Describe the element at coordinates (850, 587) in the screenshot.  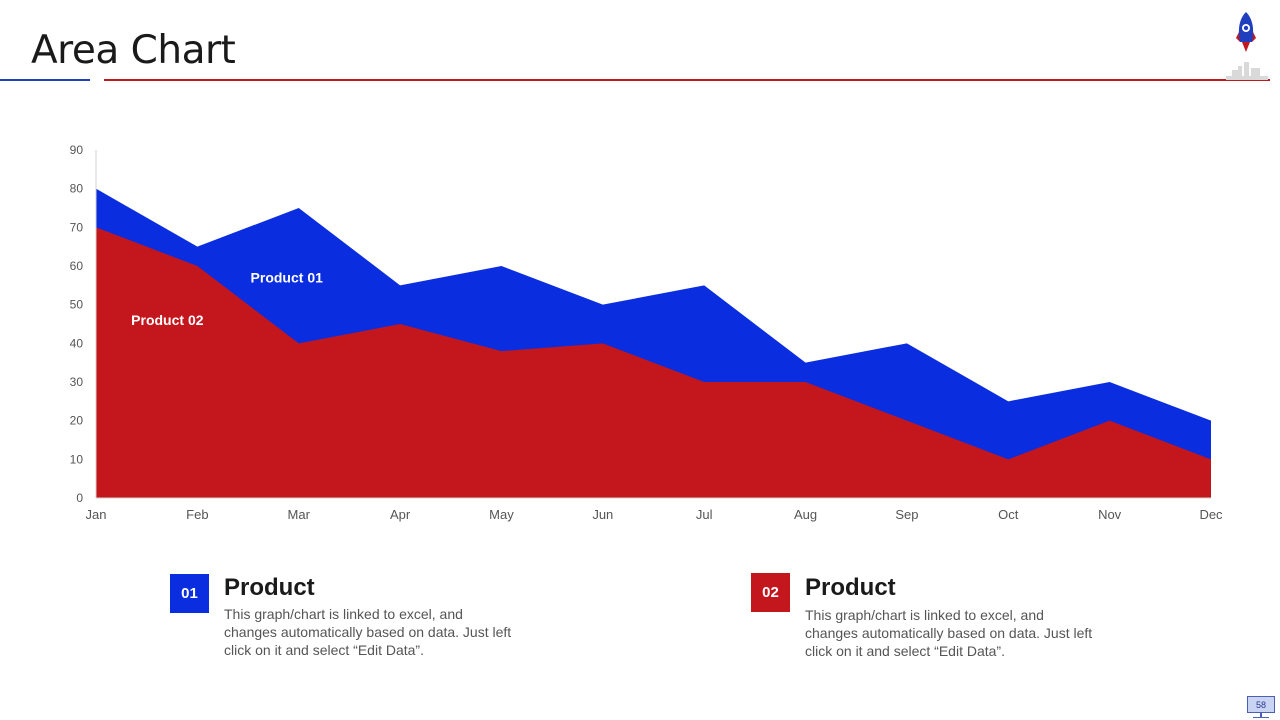
I see `legend-title-02: Product` at that location.